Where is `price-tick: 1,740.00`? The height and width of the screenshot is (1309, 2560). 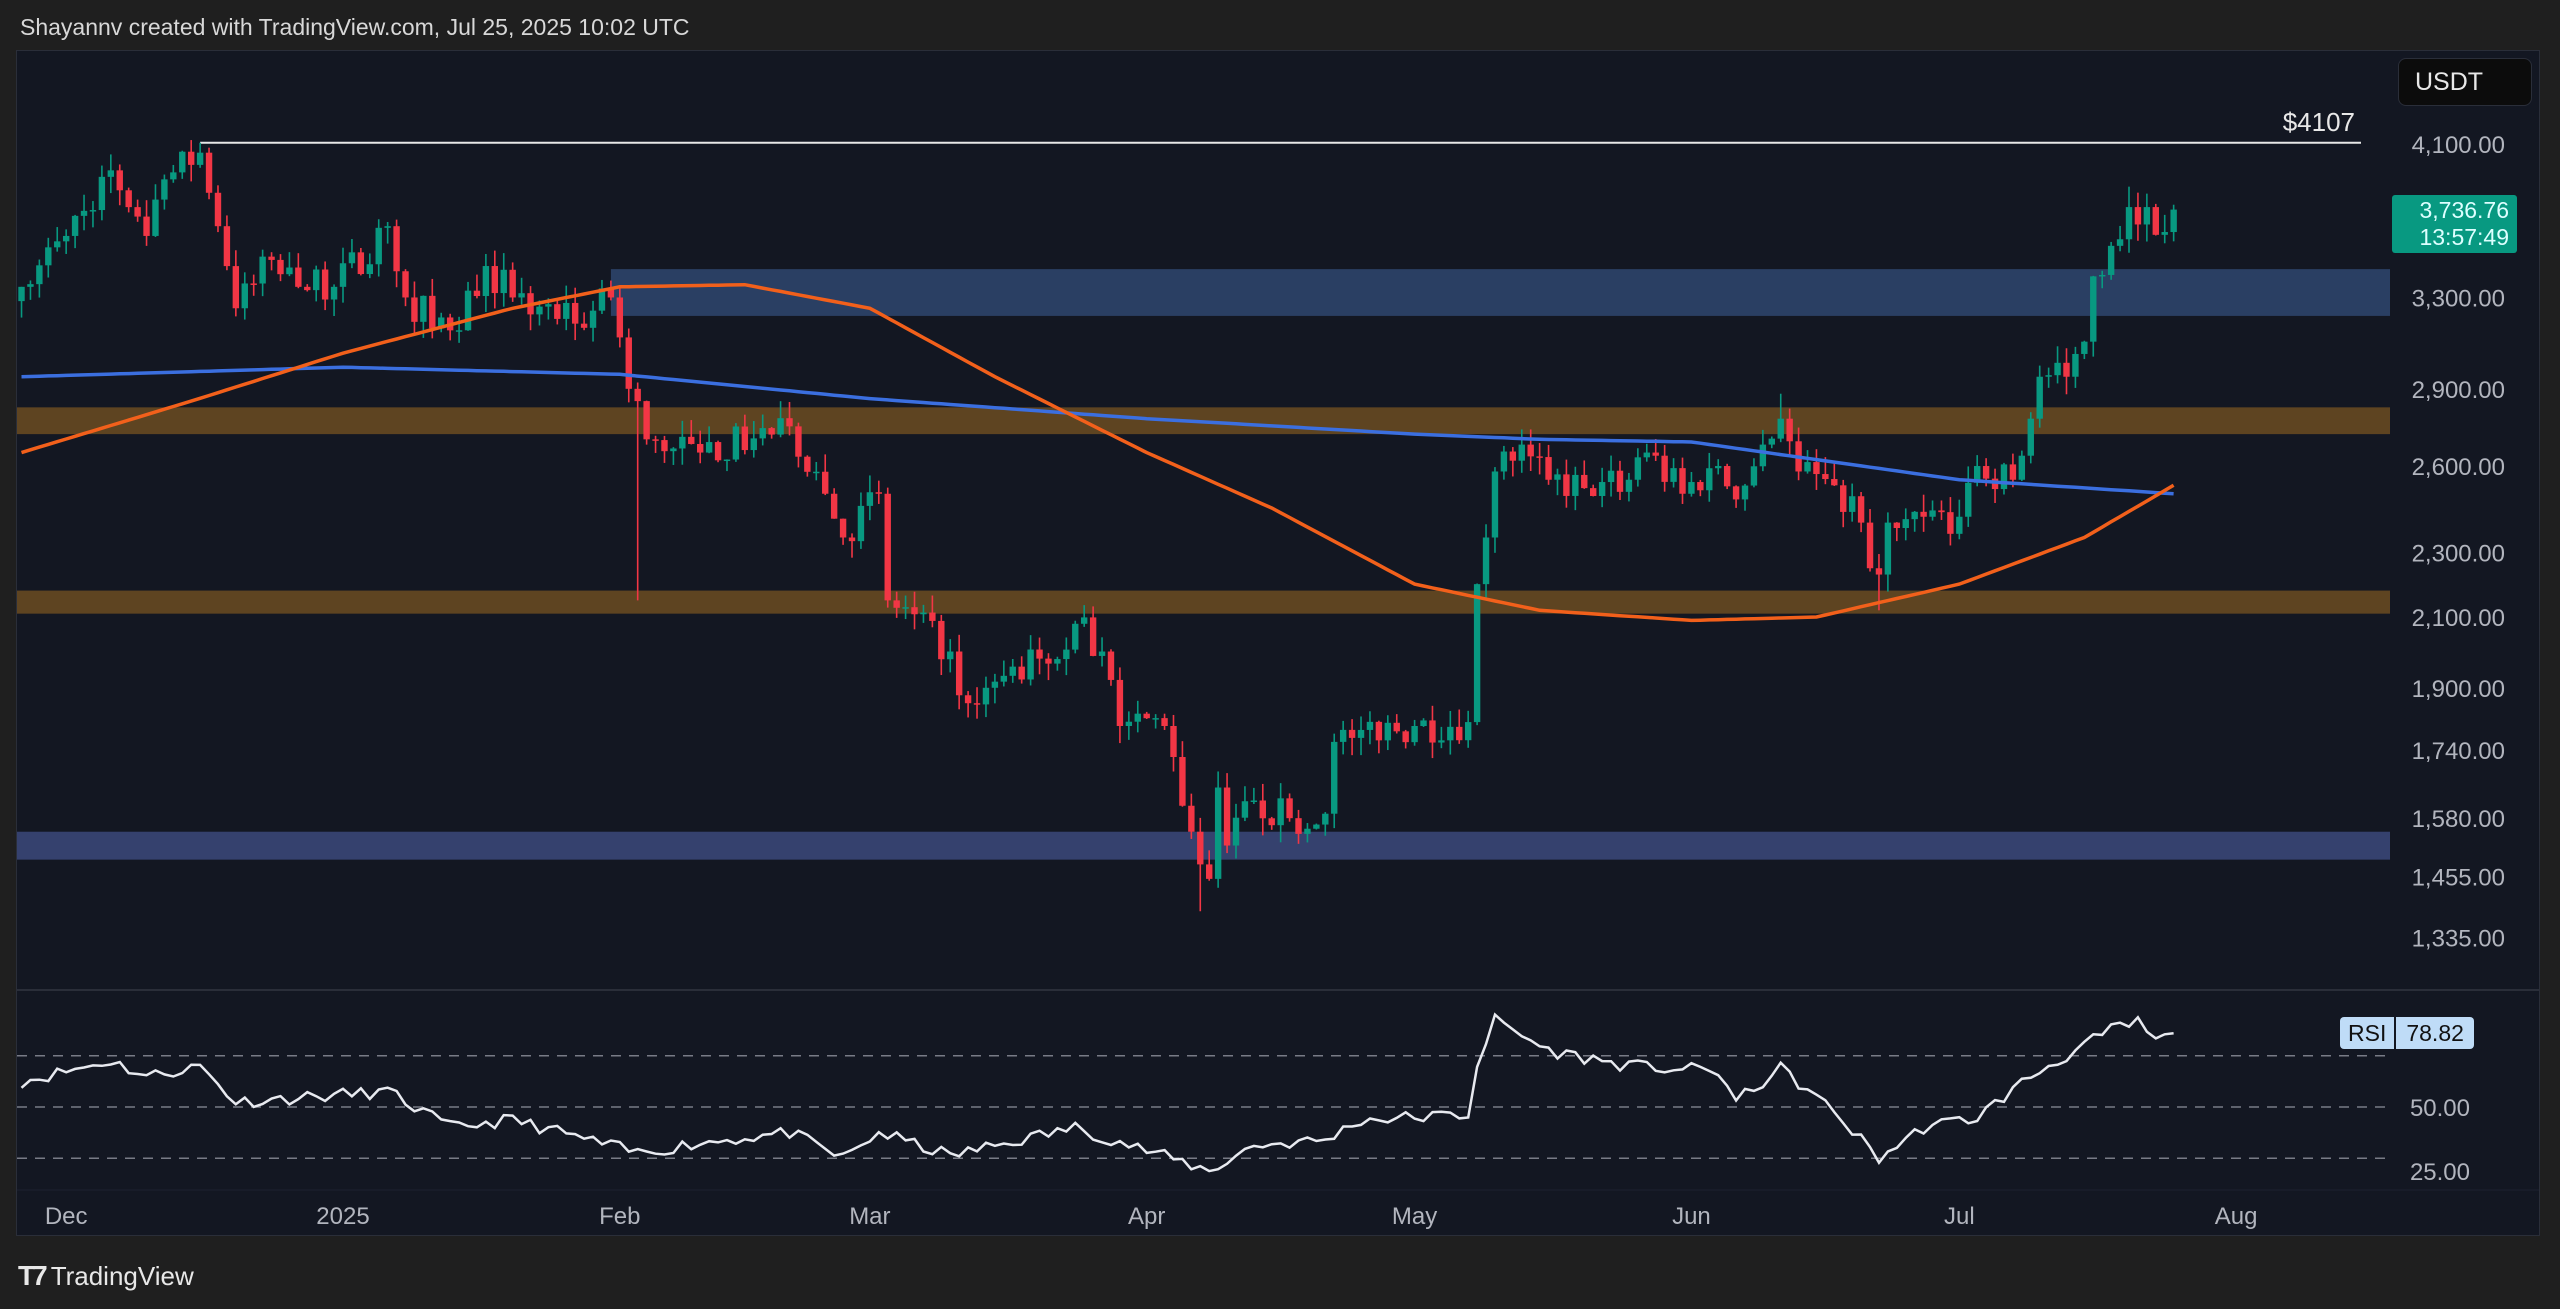 price-tick: 1,740.00 is located at coordinates (2458, 751).